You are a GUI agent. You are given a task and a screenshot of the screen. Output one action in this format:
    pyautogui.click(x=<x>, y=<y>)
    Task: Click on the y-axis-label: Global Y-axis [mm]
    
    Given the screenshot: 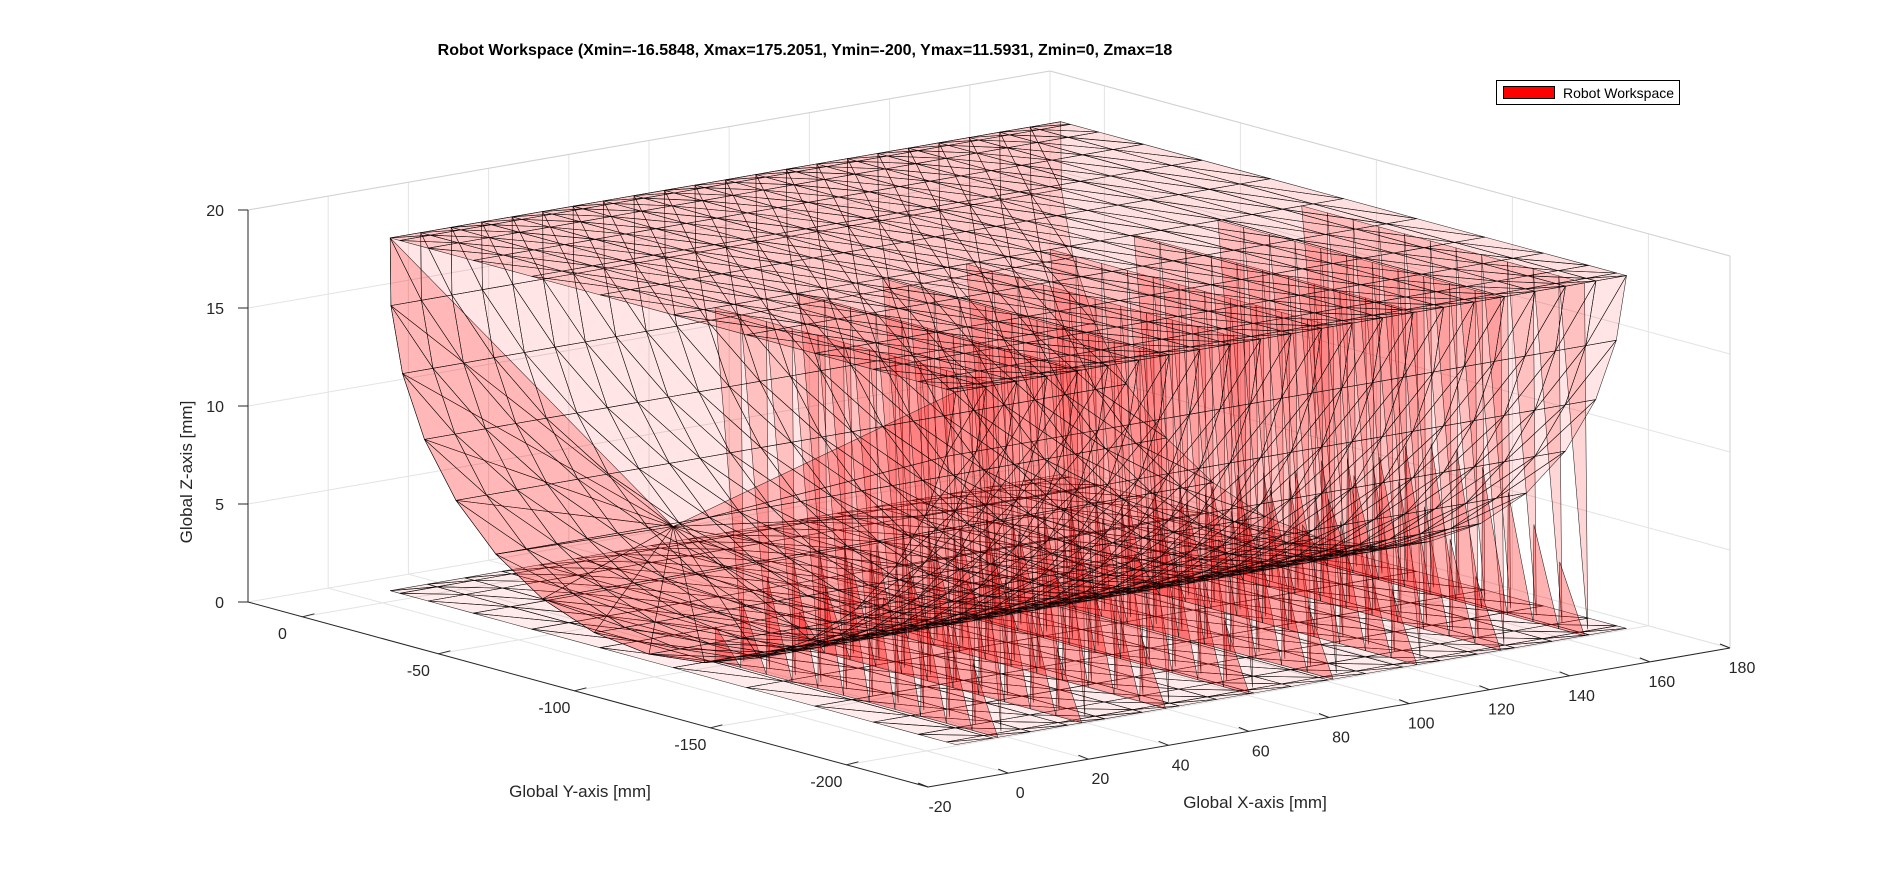 What is the action you would take?
    pyautogui.click(x=580, y=791)
    